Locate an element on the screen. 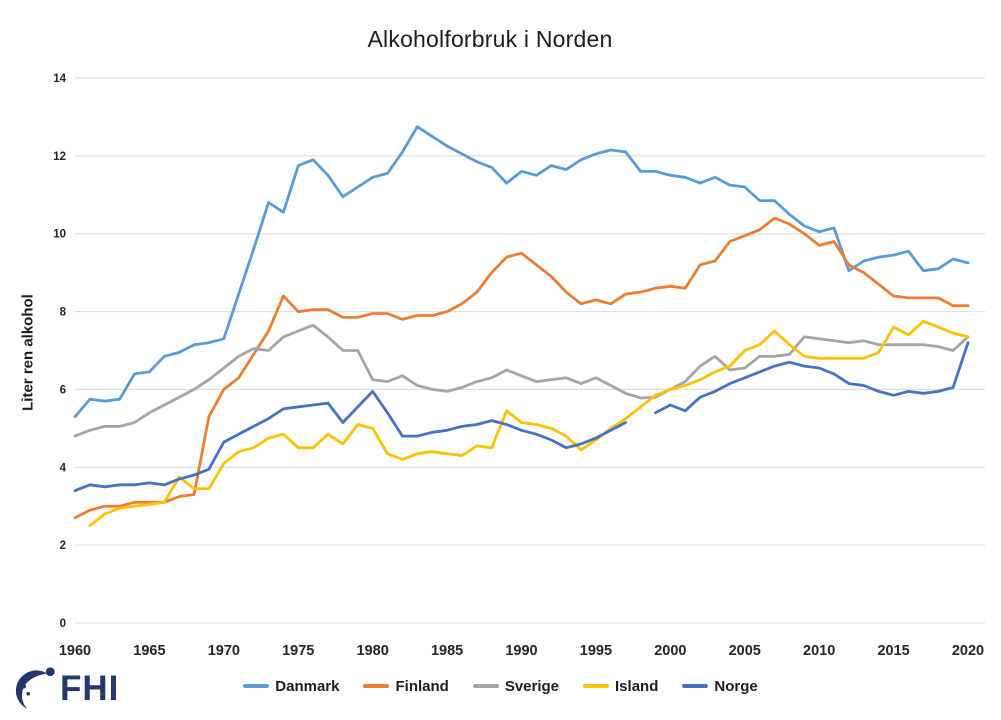 This screenshot has width=1001, height=720. fhi-swoosh-icon is located at coordinates (35, 688).